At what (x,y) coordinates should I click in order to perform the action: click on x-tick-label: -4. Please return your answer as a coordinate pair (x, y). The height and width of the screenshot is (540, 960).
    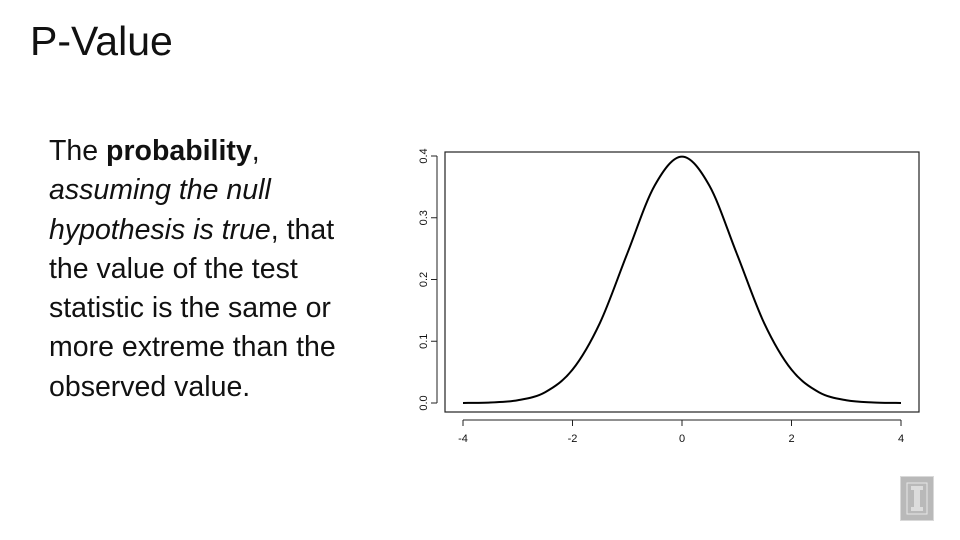
    Looking at the image, I should click on (463, 439).